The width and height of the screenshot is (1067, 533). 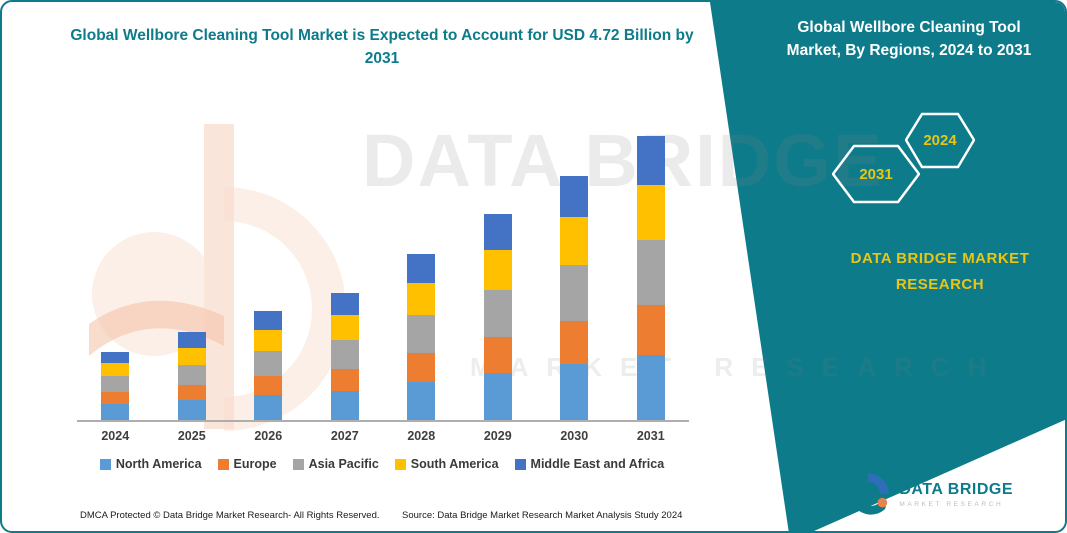 I want to click on x-axis-label: 2030, so click(x=574, y=436).